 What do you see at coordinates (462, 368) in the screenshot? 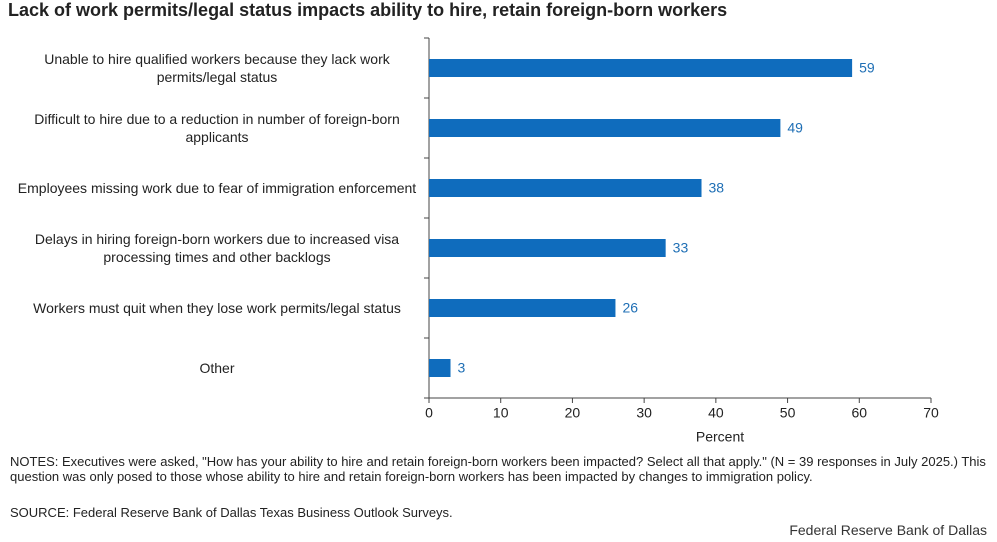
I see `value-label: 3` at bounding box center [462, 368].